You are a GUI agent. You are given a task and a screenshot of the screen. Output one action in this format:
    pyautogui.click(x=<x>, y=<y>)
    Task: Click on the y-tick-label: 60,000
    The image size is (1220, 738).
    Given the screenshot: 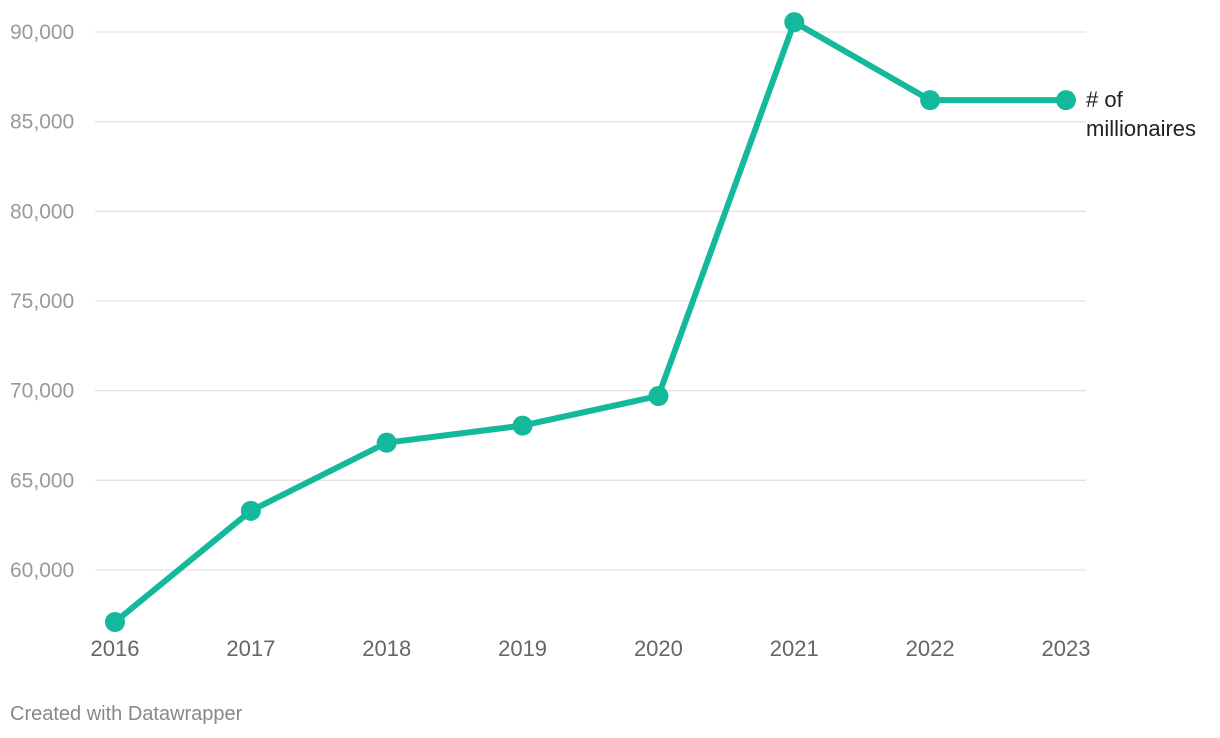 What is the action you would take?
    pyautogui.click(x=42, y=570)
    